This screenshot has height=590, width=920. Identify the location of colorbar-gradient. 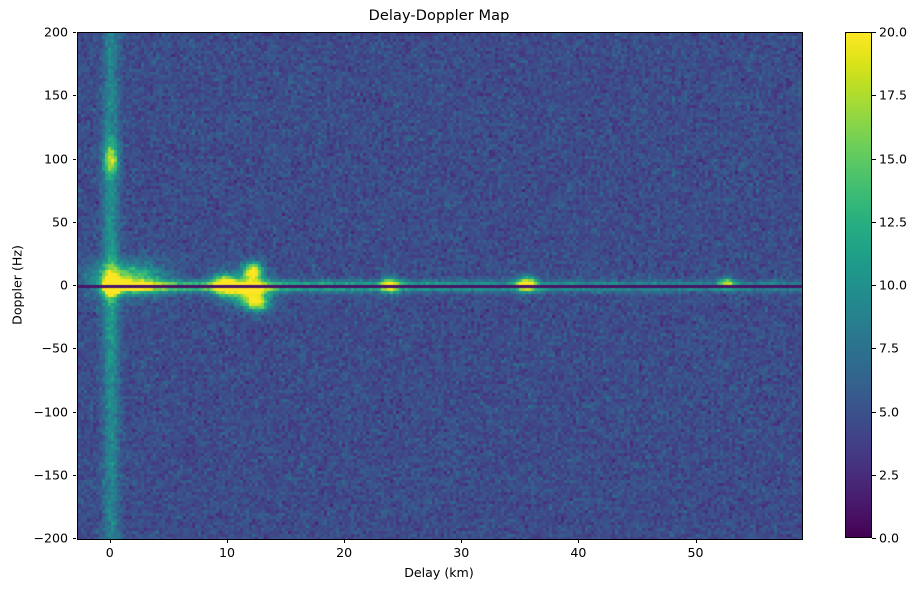
(858, 285).